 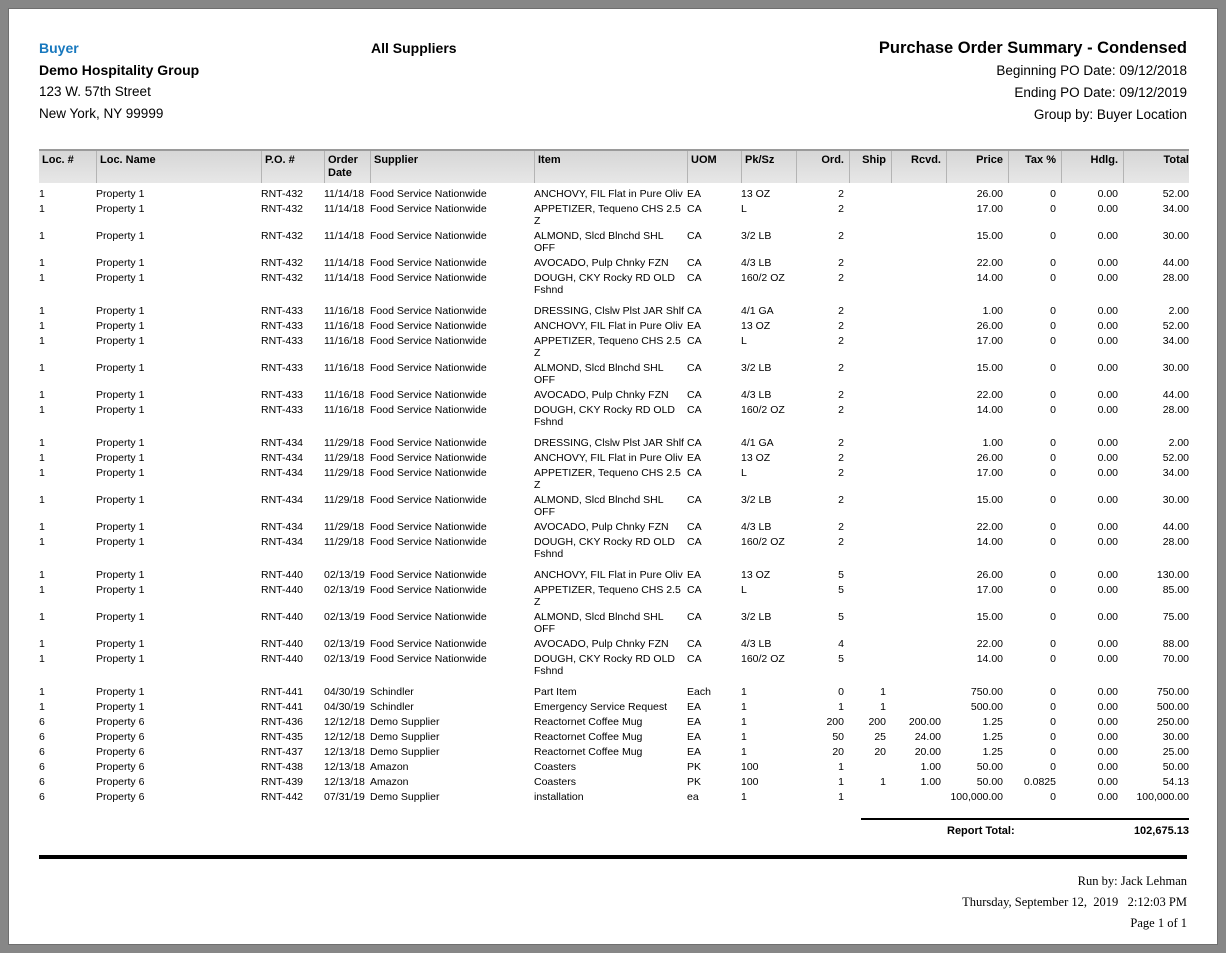 What do you see at coordinates (452, 167) in the screenshot?
I see `column-header-supplier: Supplier` at bounding box center [452, 167].